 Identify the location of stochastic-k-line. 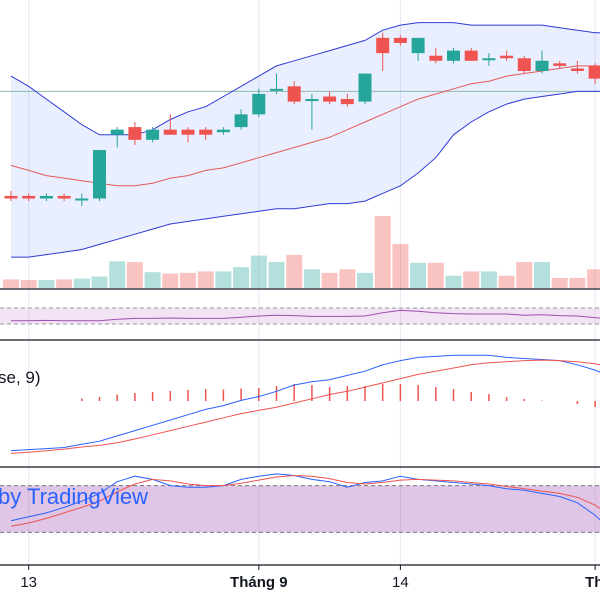
(305, 497).